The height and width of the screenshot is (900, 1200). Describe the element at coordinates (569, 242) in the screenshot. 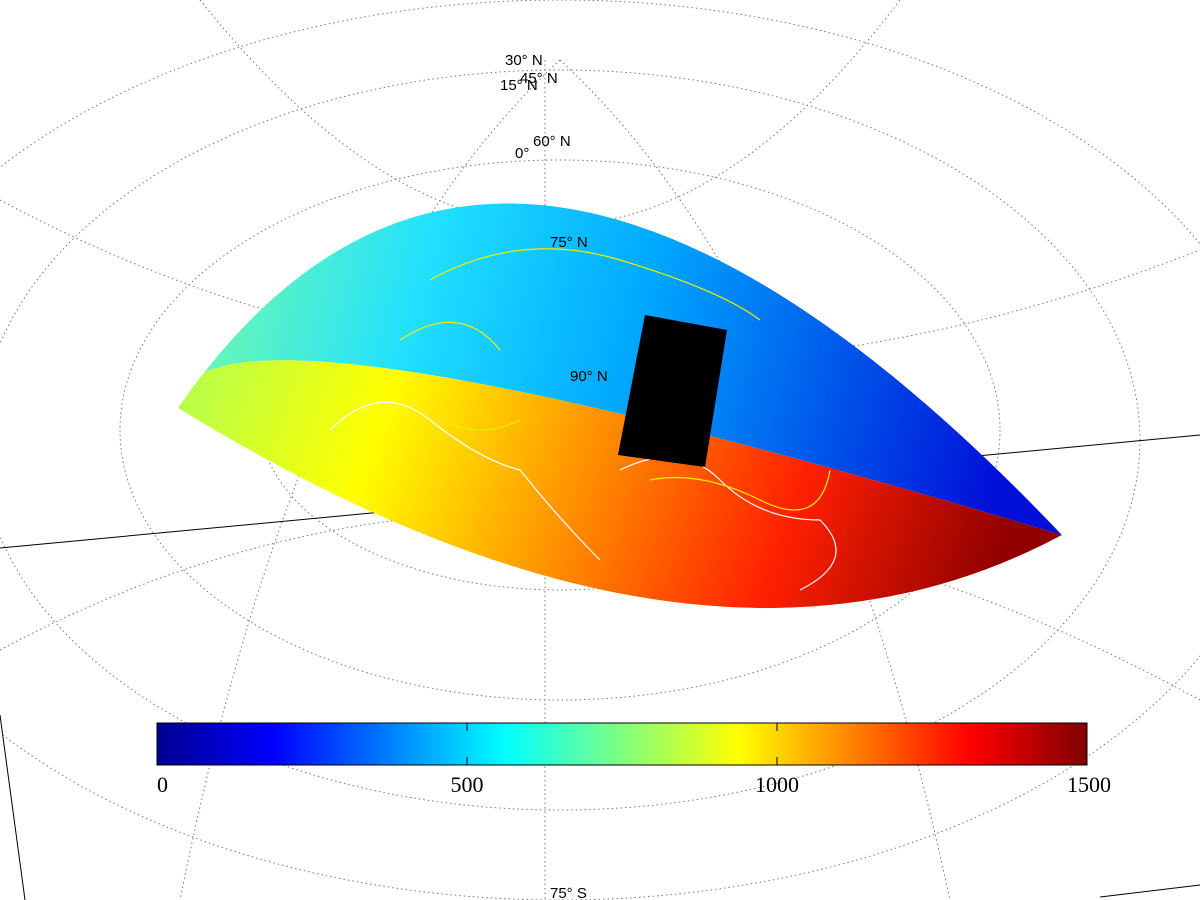

I see `latitude-label: 75° N` at that location.